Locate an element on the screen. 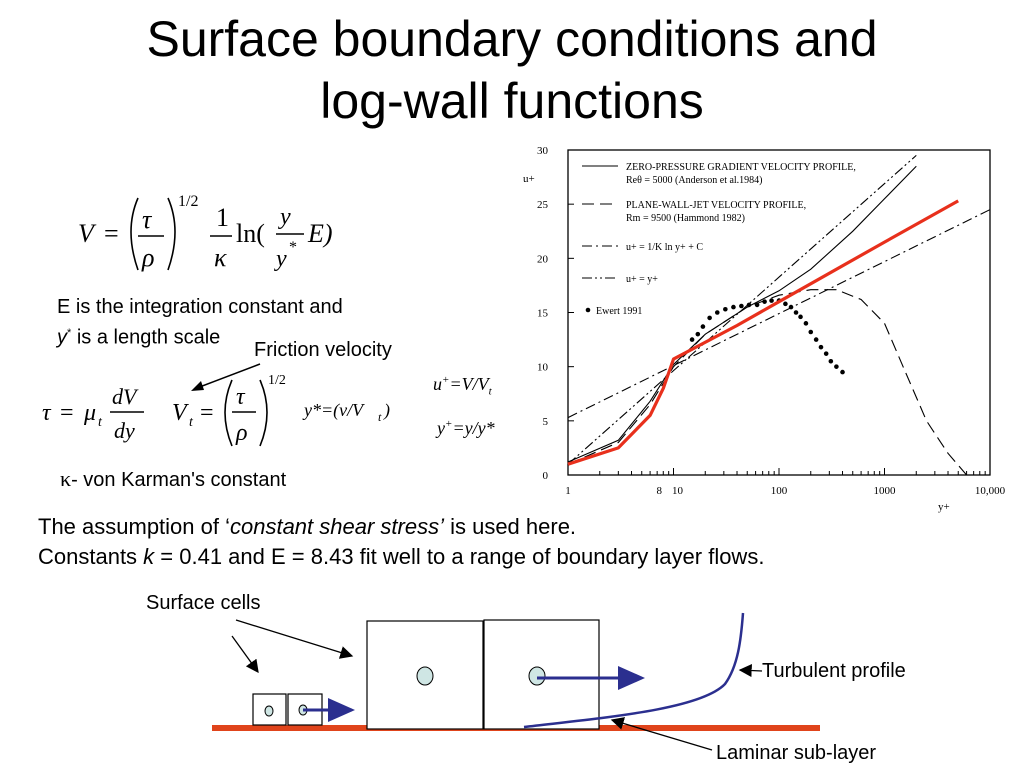 The width and height of the screenshot is (1024, 768). series-line-red-fit is located at coordinates (763, 332).